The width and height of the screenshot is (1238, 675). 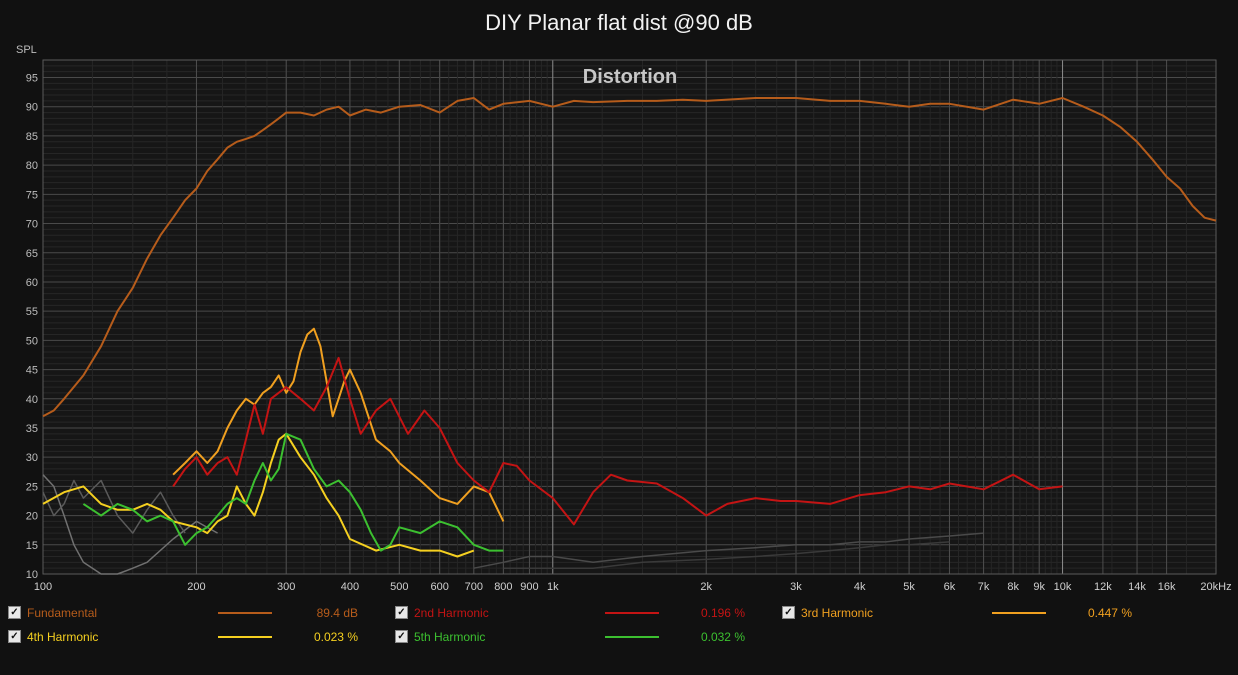 I want to click on y-tick-label: 35, so click(x=32, y=429).